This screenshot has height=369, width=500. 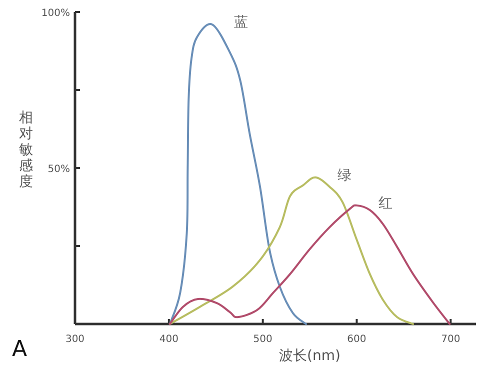 I want to click on x-tick-label: 600, so click(x=356, y=339).